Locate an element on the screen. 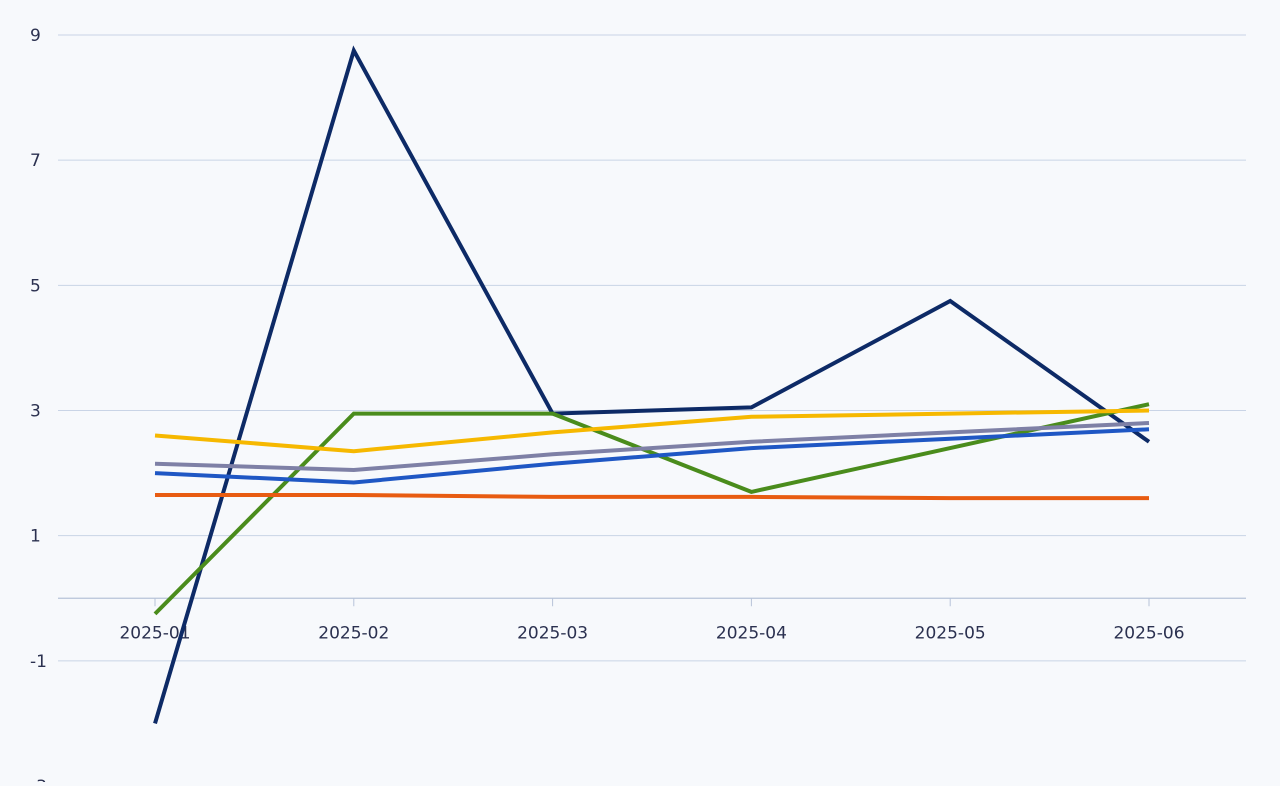  x-tick-label: 2025-03 is located at coordinates (552, 633).